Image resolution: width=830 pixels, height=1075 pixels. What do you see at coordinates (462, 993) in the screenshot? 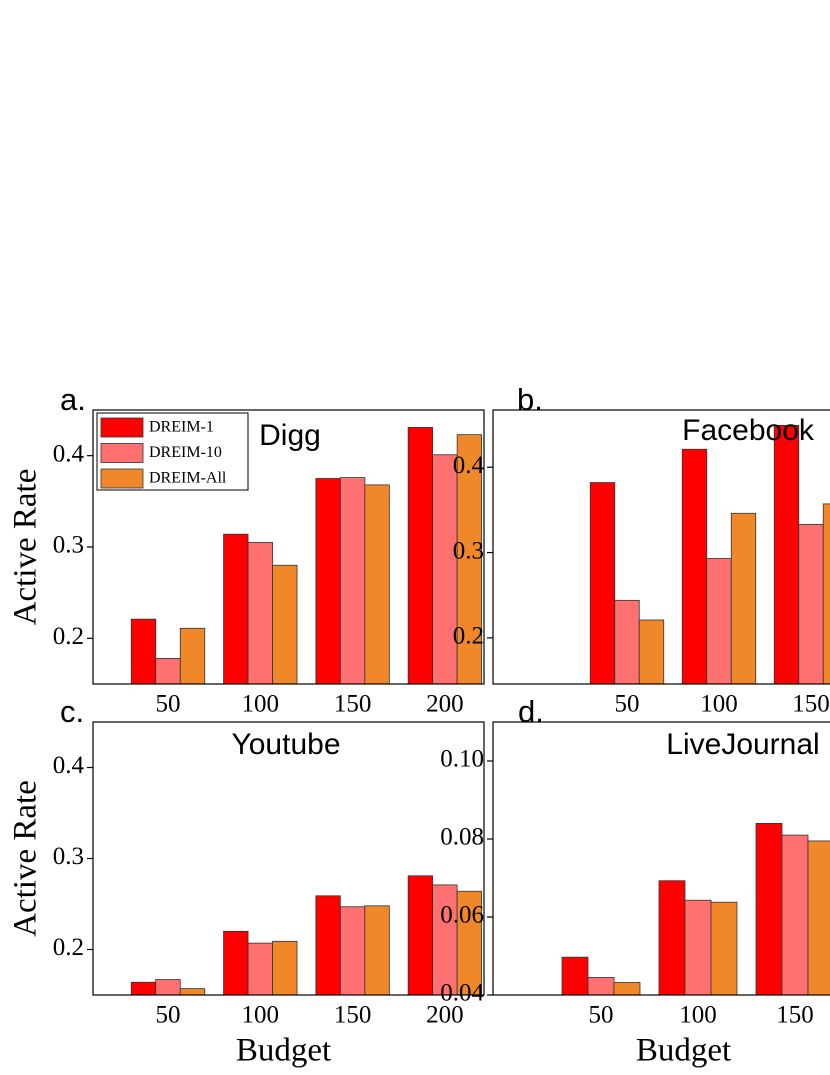
I see `y-tick-label: 0.04` at bounding box center [462, 993].